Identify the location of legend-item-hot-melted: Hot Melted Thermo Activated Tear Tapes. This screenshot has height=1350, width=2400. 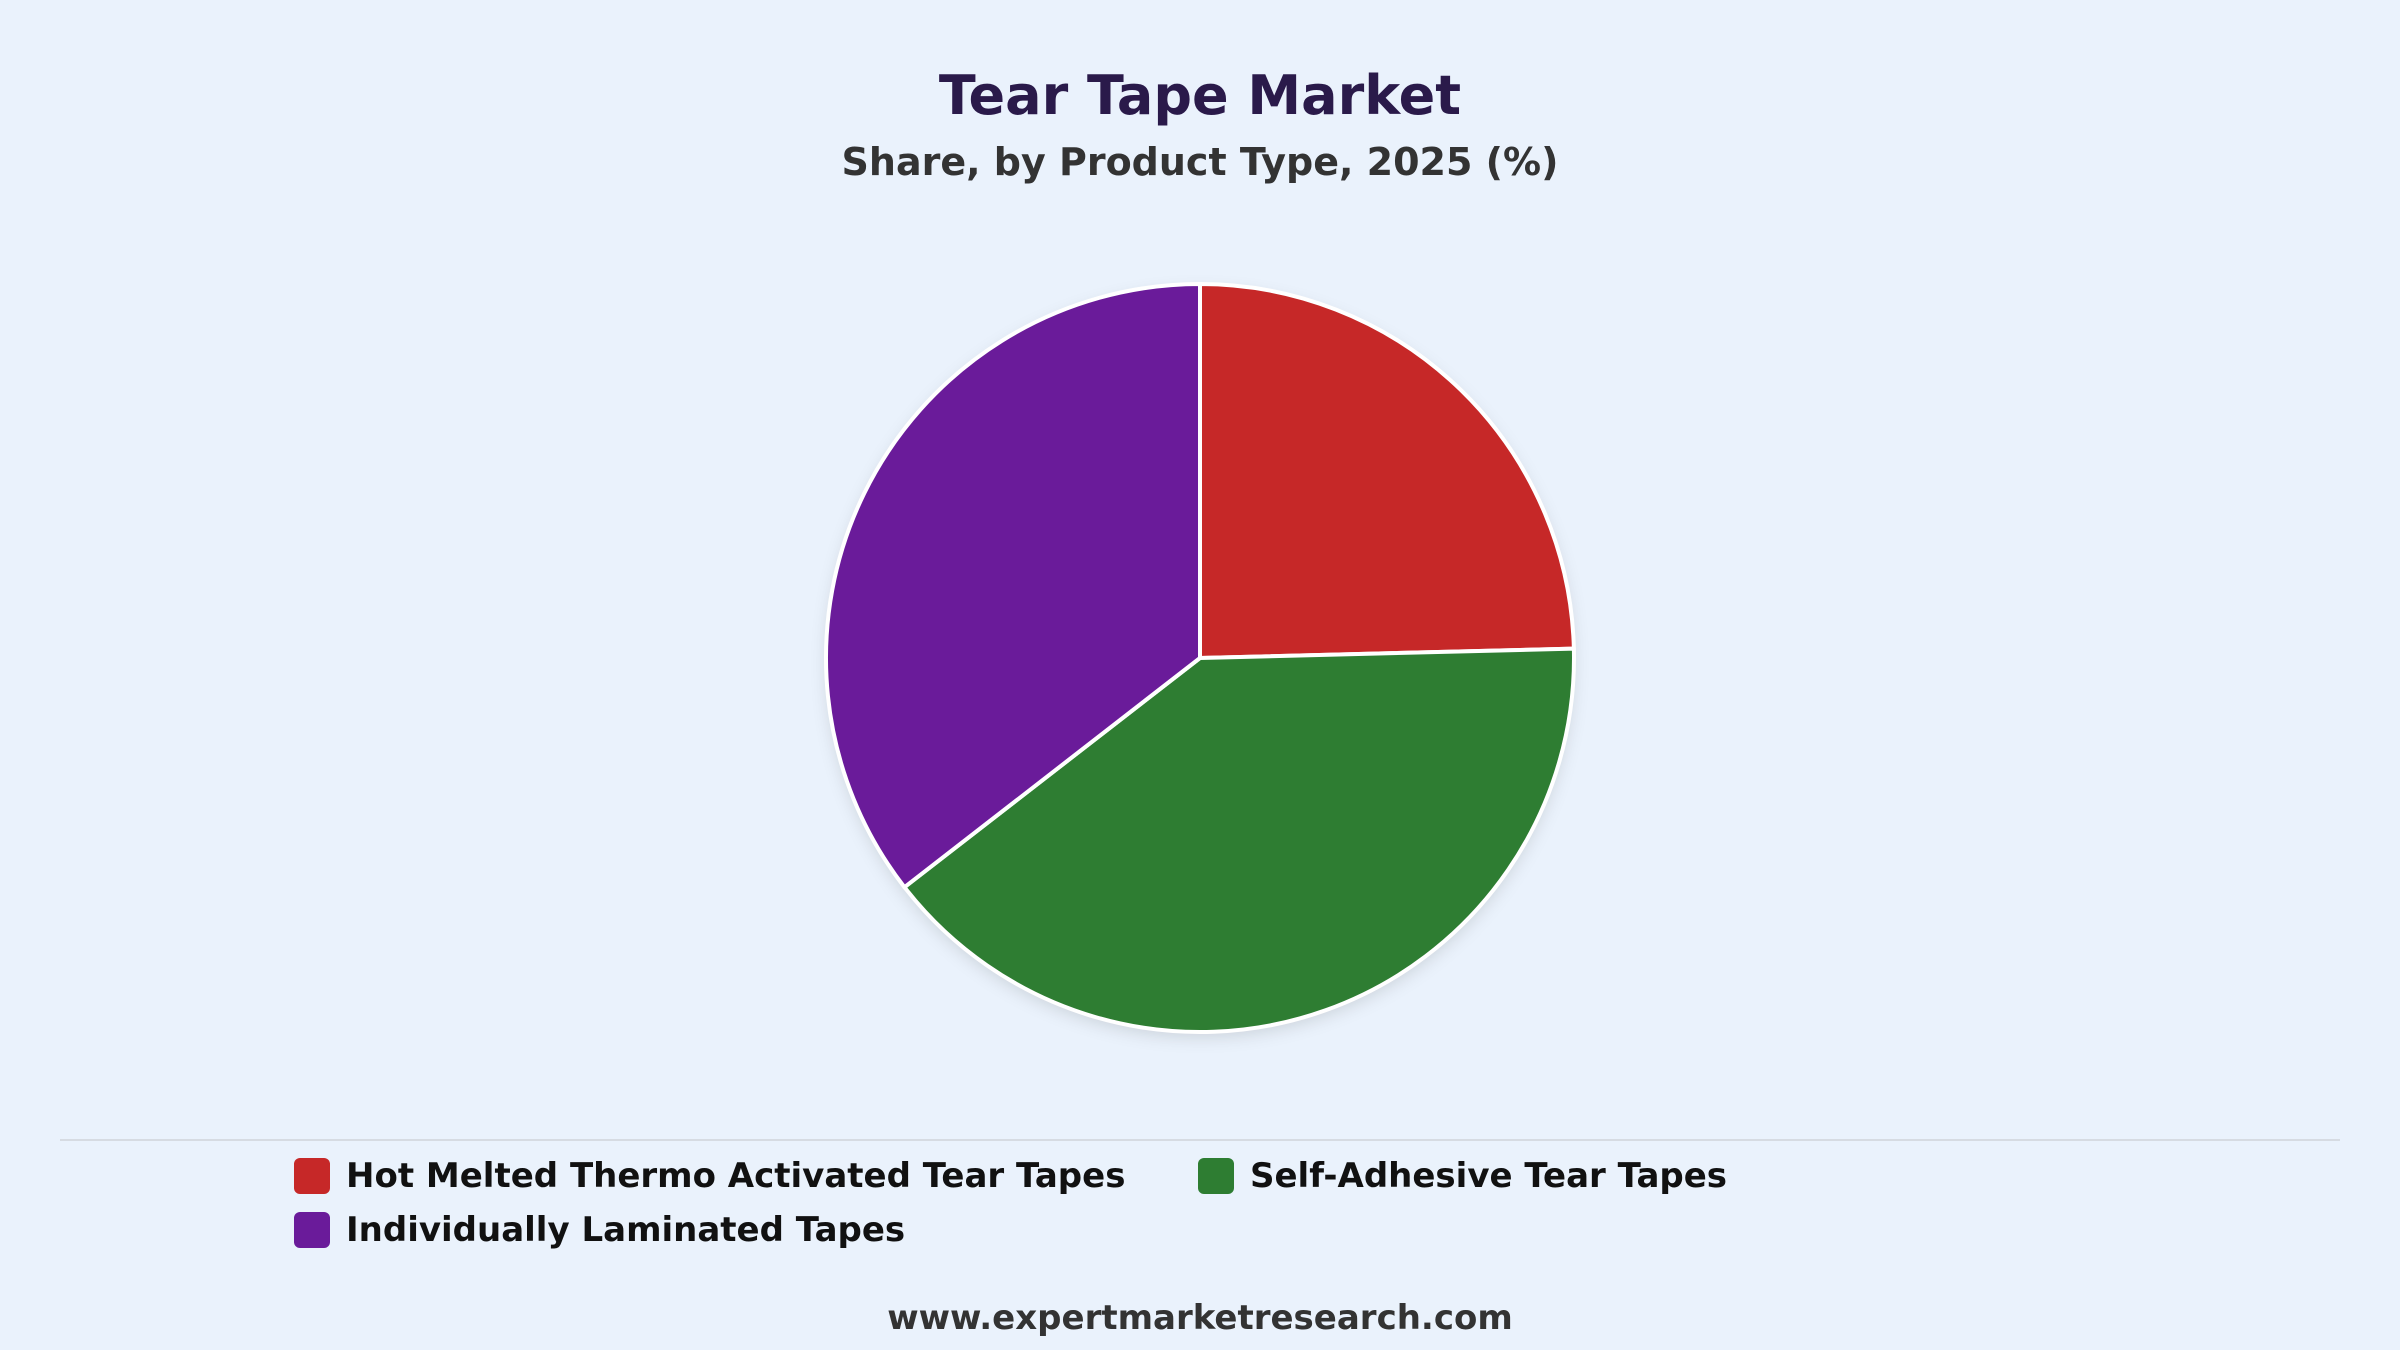
(709, 1176).